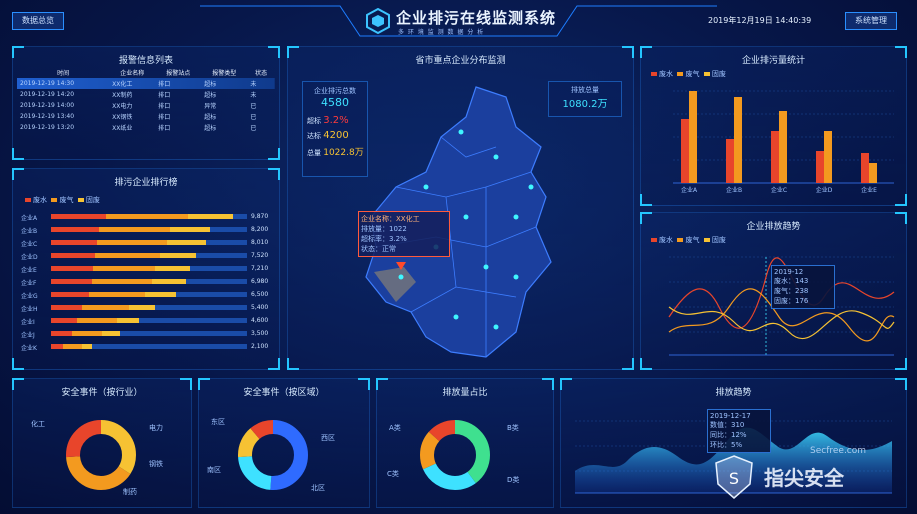  I want to click on cell: 已, so click(253, 117).